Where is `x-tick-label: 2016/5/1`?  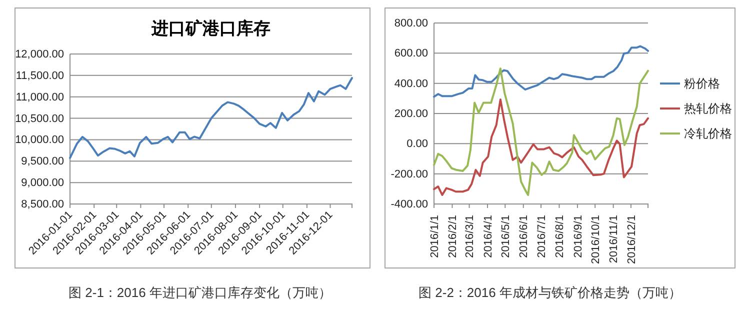 x-tick-label: 2016/5/1 is located at coordinates (506, 236).